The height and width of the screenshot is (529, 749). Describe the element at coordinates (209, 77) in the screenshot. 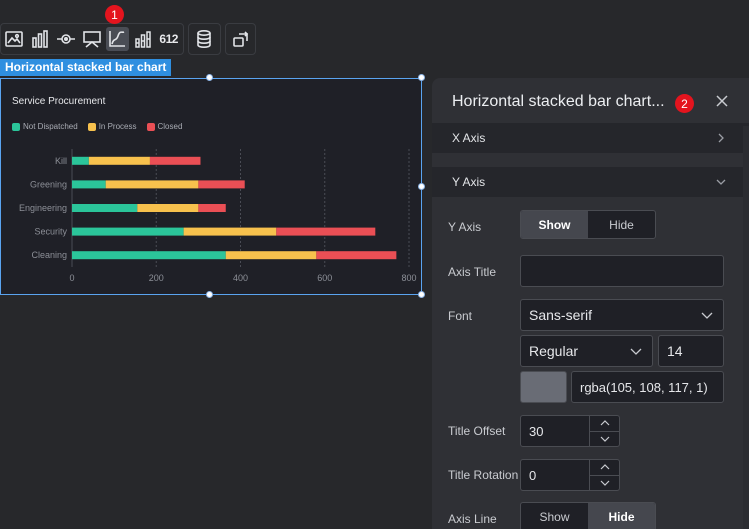

I see `resize-handle-top` at that location.